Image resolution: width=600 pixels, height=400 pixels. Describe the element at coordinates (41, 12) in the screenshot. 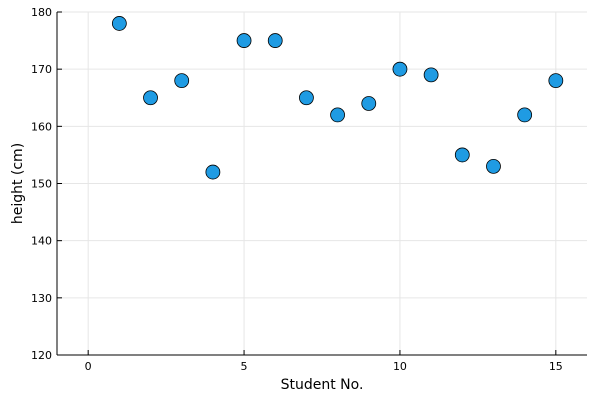

I see `y-tick-label: 180` at that location.